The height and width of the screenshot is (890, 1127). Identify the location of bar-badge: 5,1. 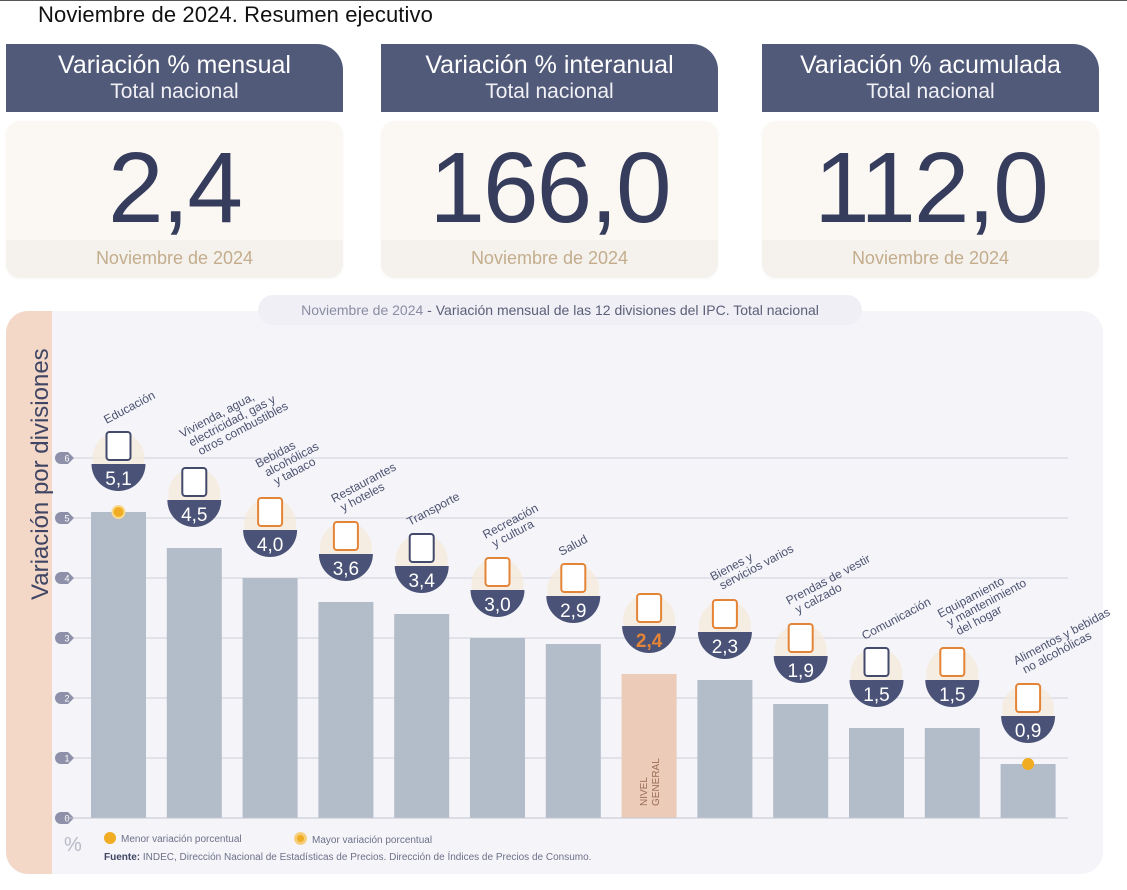
(118, 461).